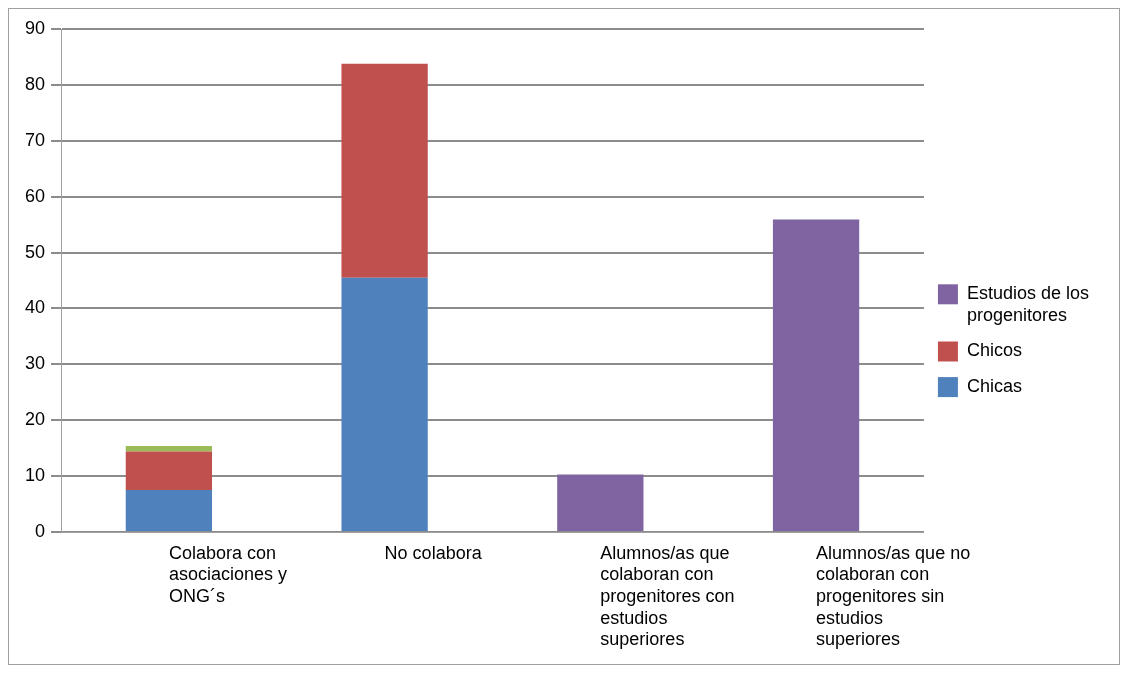 This screenshot has width=1132, height=675. I want to click on legend-label: Estudios de los progenitores, so click(1028, 304).